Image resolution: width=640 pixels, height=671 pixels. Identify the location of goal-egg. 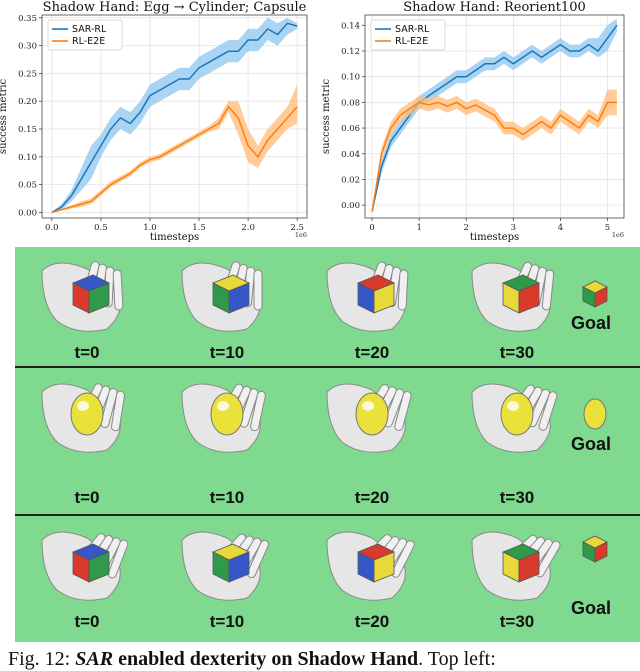
(595, 414).